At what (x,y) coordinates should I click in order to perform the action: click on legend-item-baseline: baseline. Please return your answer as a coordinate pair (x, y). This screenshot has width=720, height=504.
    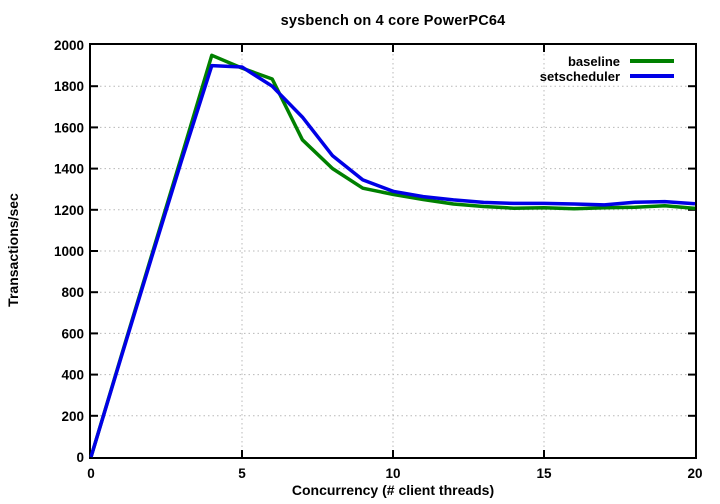
    Looking at the image, I should click on (607, 61).